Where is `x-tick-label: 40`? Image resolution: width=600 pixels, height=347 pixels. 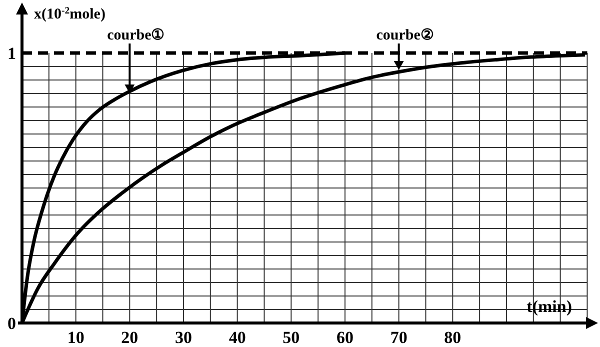
x-tick-label: 40 is located at coordinates (237, 337).